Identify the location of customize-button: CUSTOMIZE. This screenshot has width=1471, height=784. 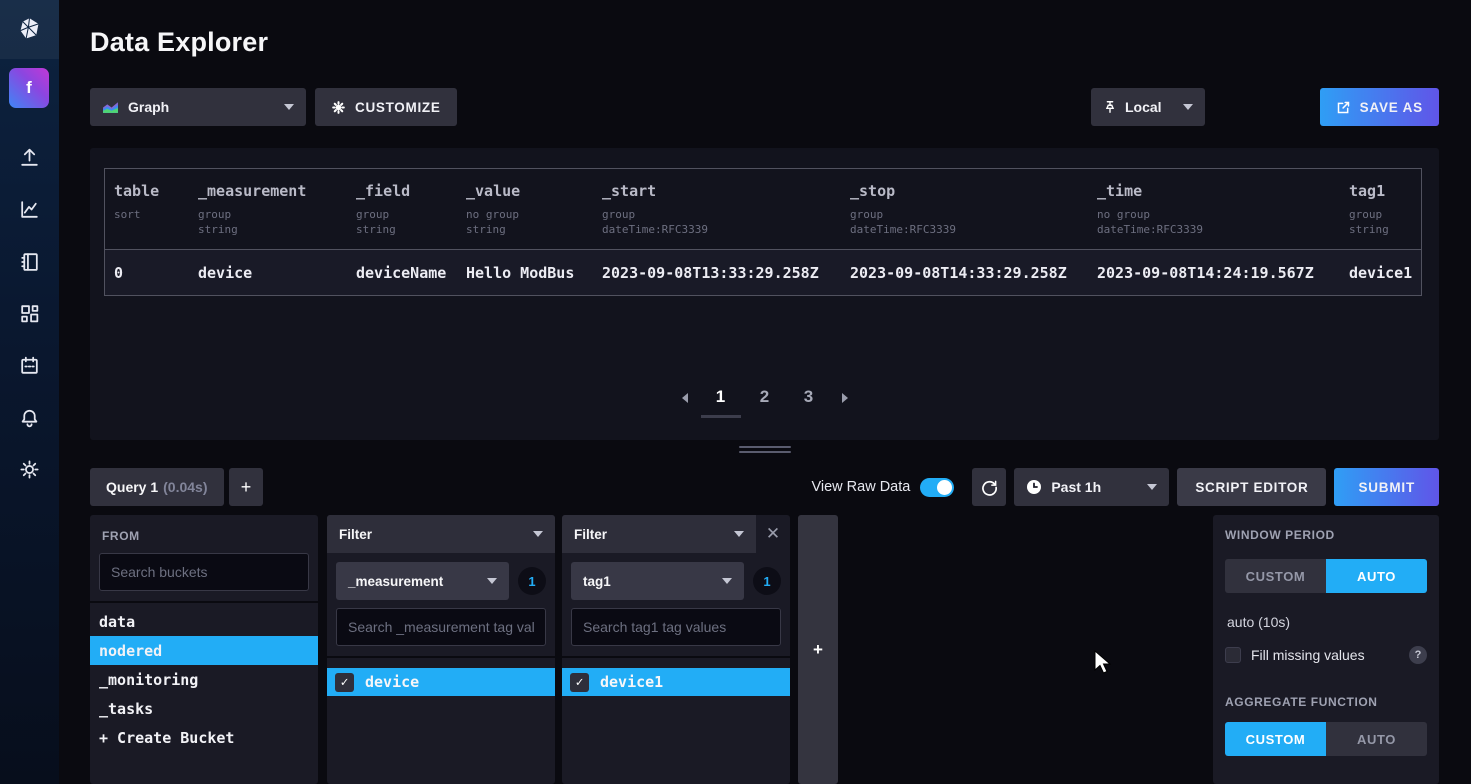
(386, 107).